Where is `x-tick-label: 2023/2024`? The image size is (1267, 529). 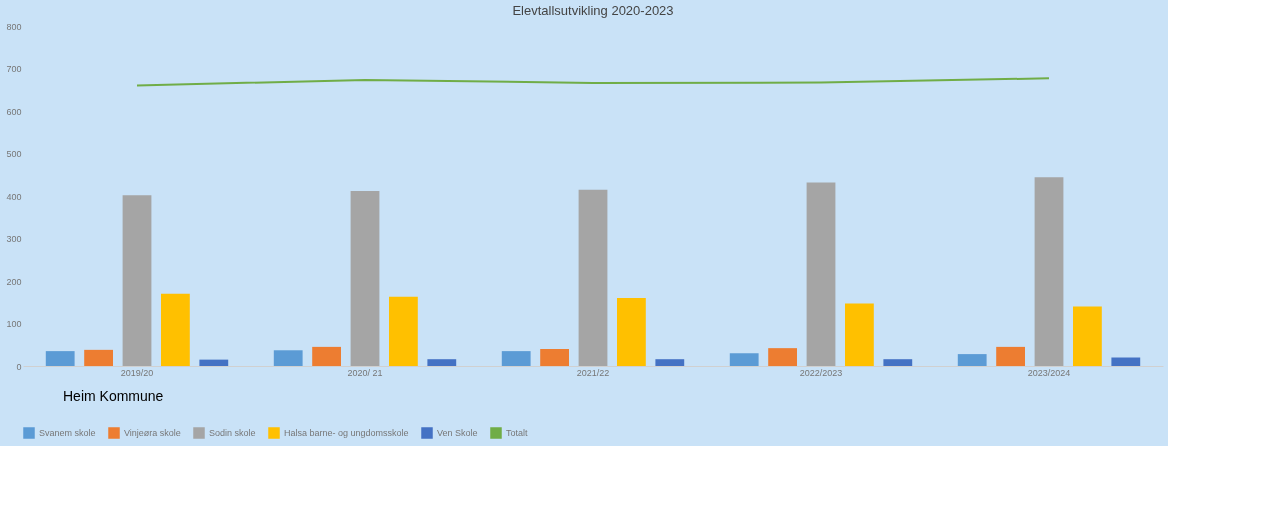 x-tick-label: 2023/2024 is located at coordinates (1049, 372).